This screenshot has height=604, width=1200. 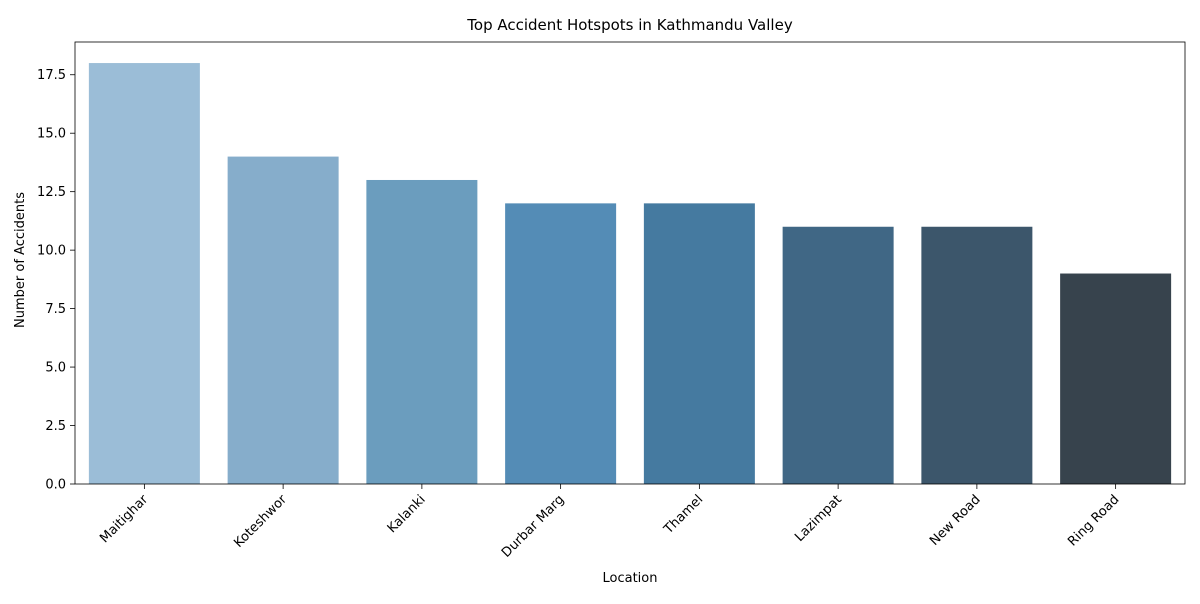 I want to click on y-tick-label: 17.5, so click(x=51, y=75).